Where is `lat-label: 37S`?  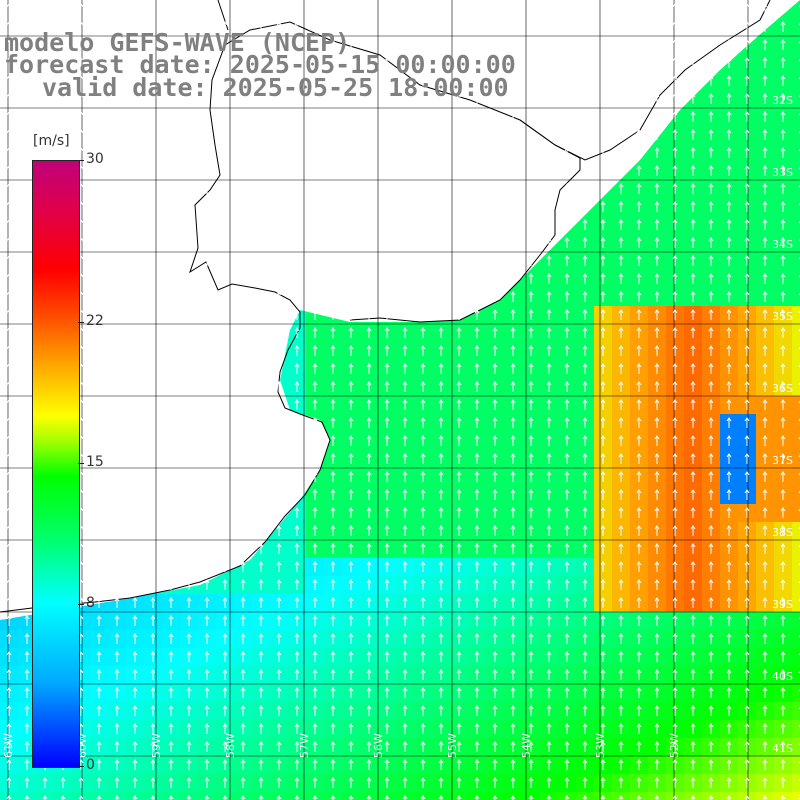 lat-label: 37S is located at coordinates (782, 460).